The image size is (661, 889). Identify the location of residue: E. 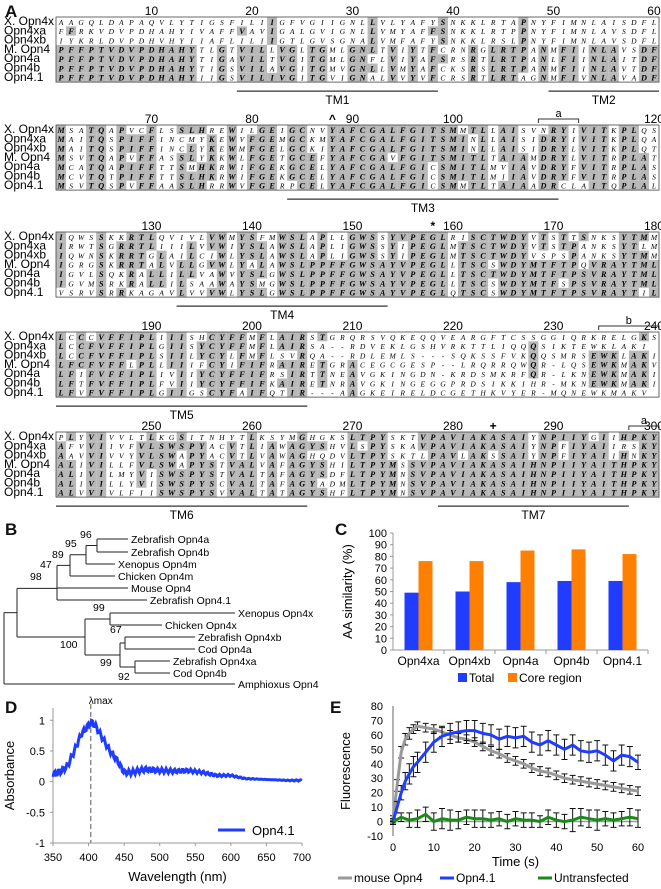
(382, 346).